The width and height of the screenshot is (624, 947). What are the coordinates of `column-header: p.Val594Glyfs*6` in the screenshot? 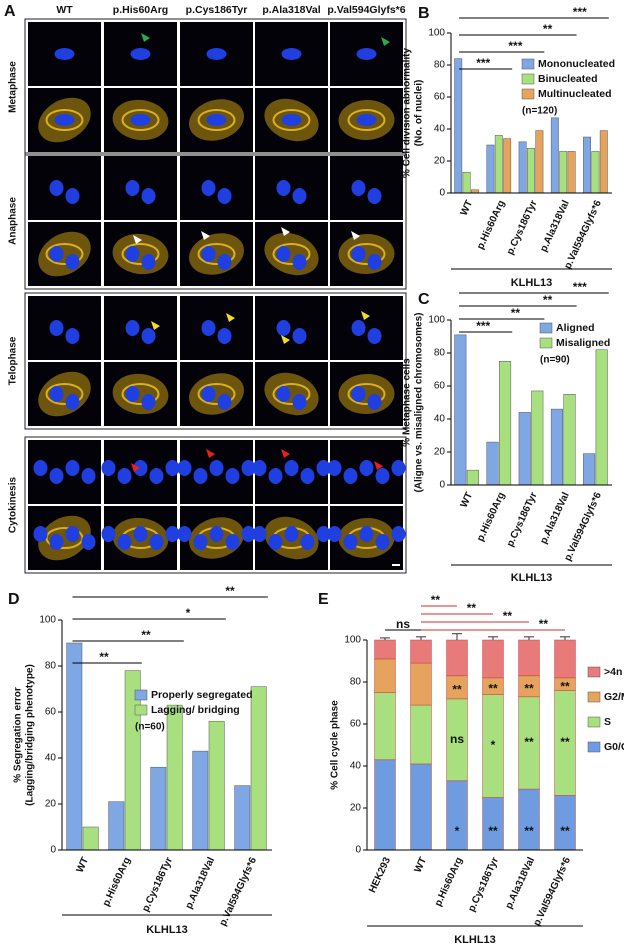 It's located at (366, 10).